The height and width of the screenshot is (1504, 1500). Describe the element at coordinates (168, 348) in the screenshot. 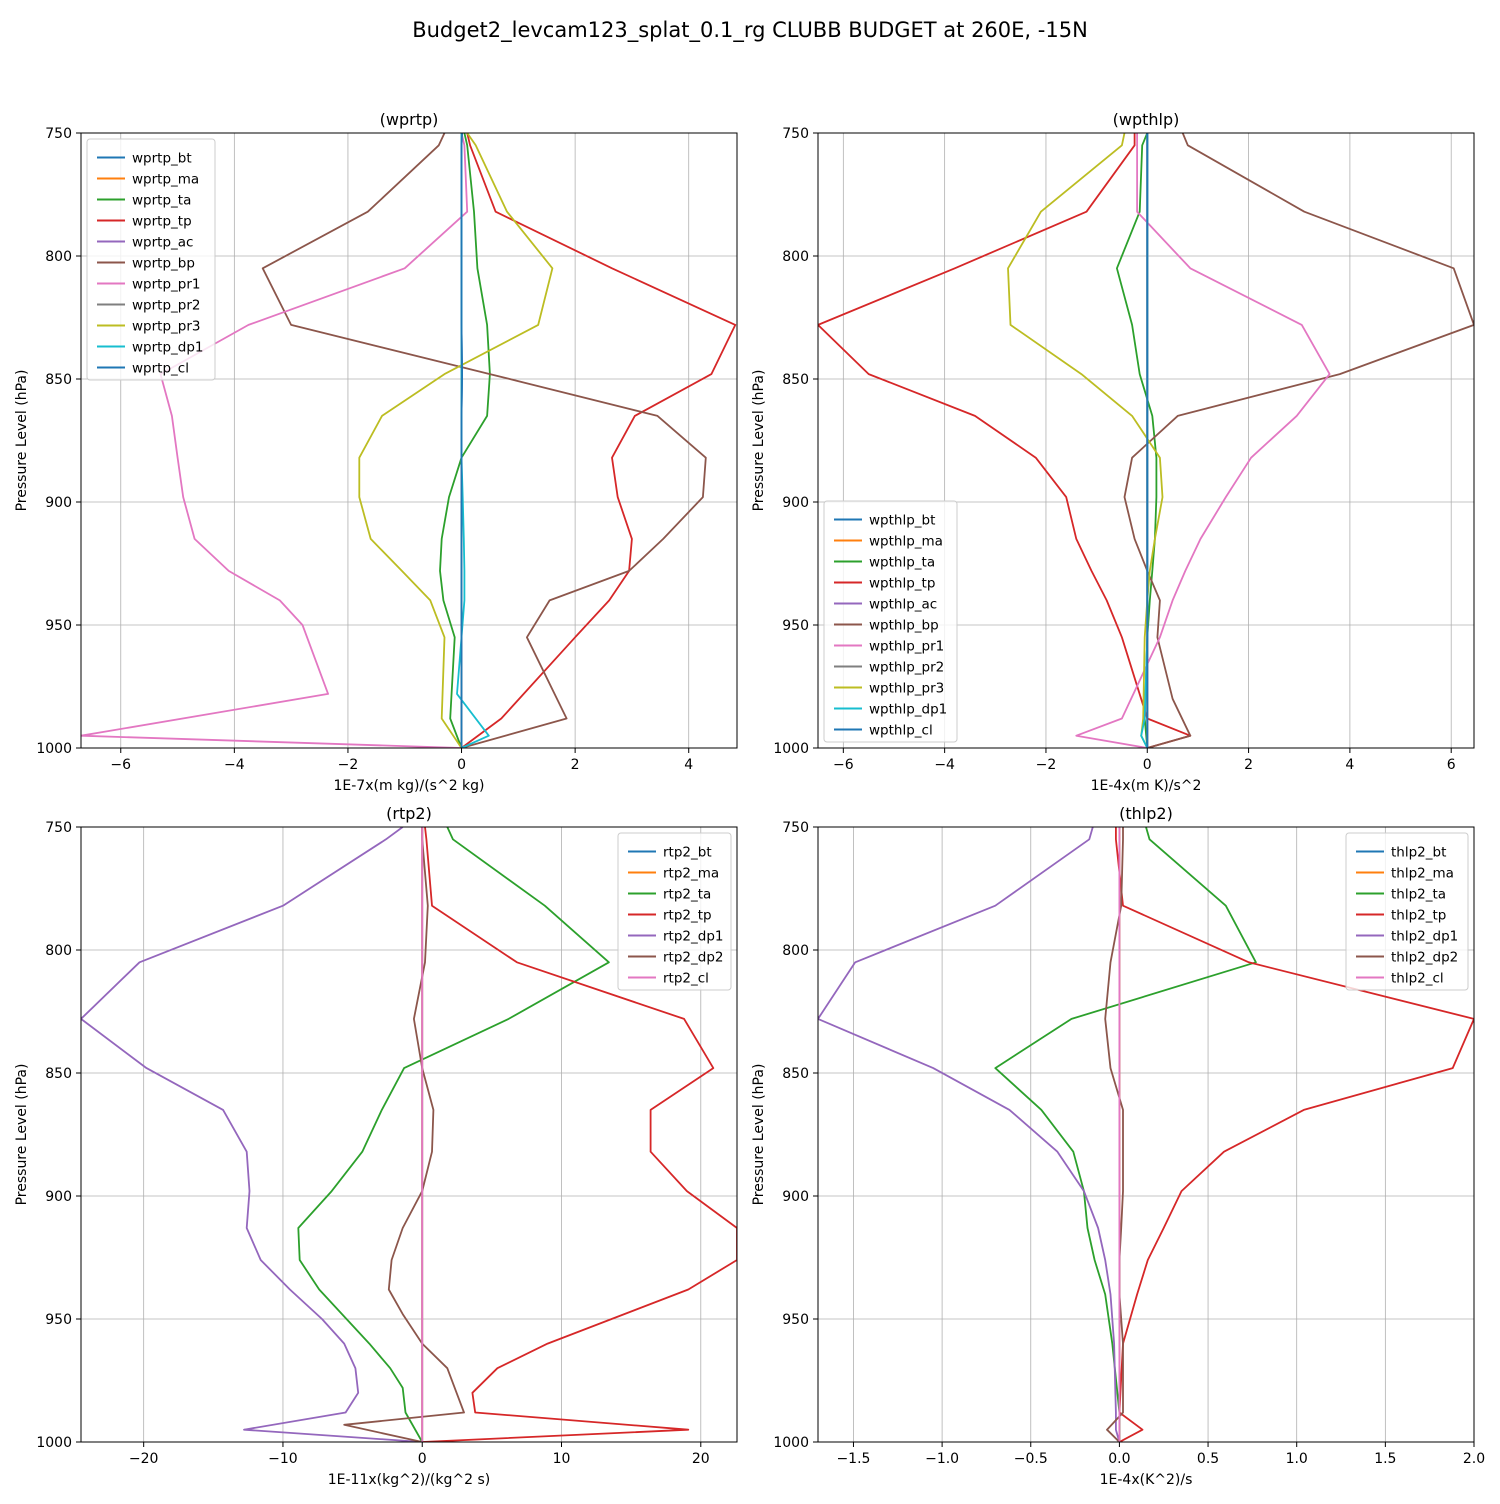

I see `legend-label: wprtp_dp1` at that location.